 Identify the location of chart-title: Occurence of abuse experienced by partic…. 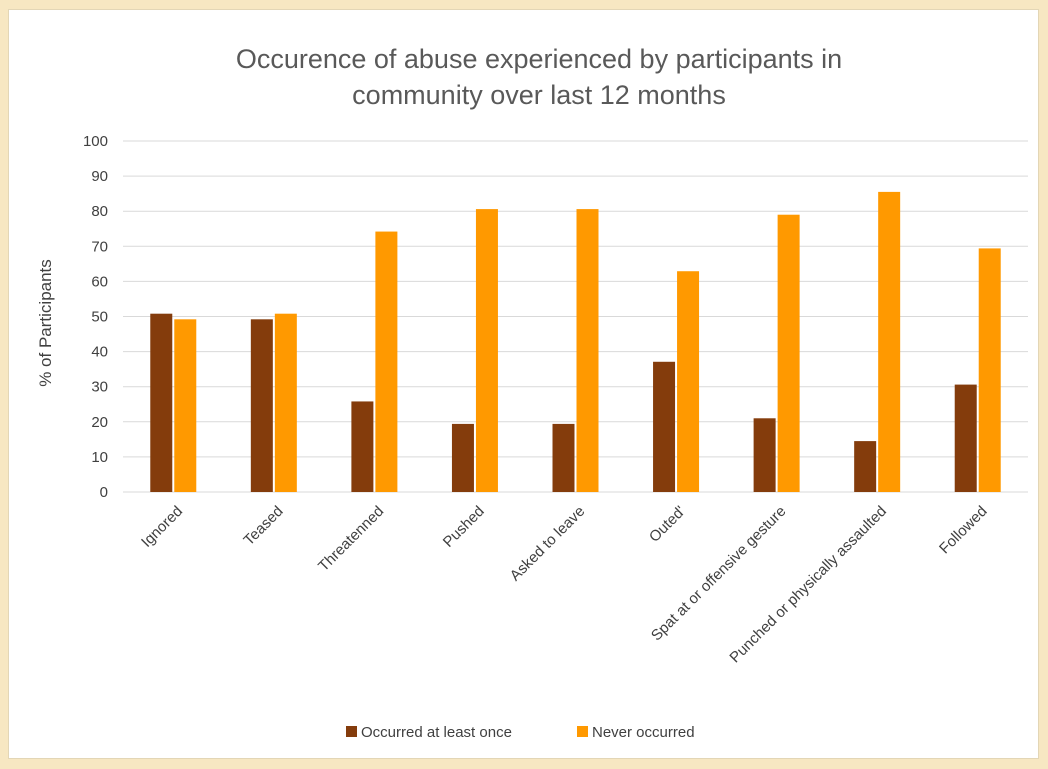
(539, 77).